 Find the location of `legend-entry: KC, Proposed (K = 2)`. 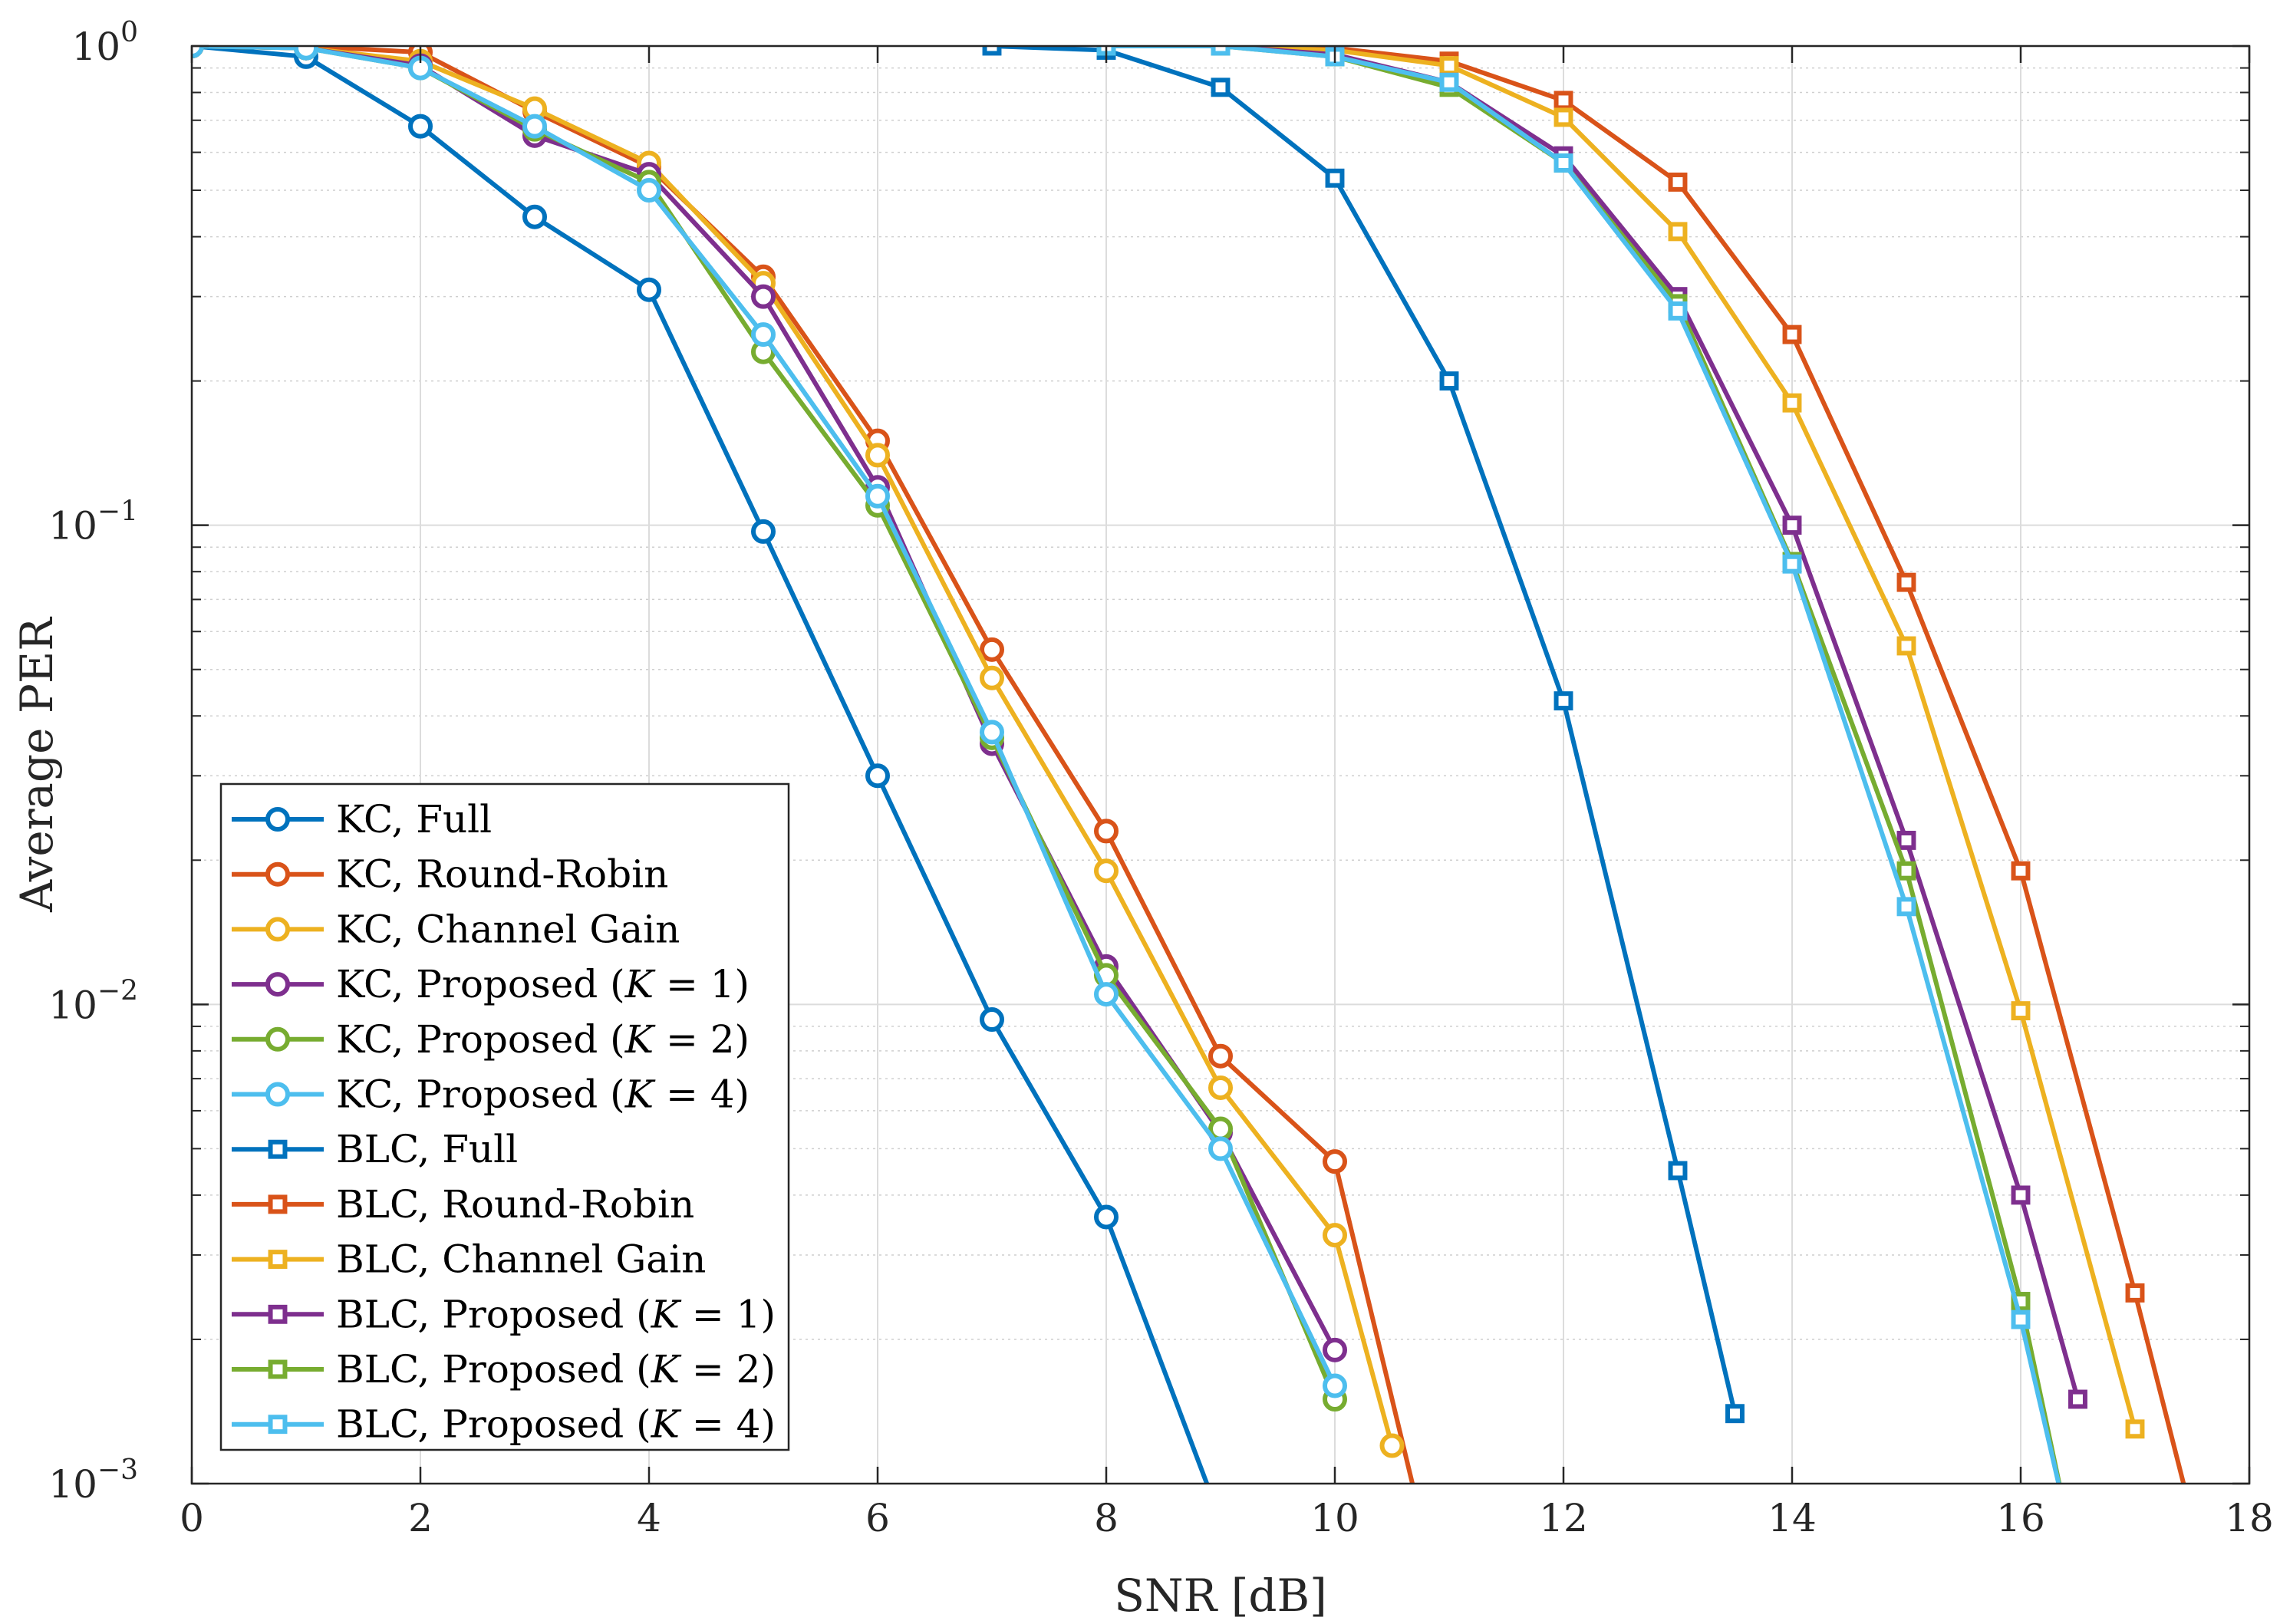

legend-entry: KC, Proposed (K = 2) is located at coordinates (491, 1039).